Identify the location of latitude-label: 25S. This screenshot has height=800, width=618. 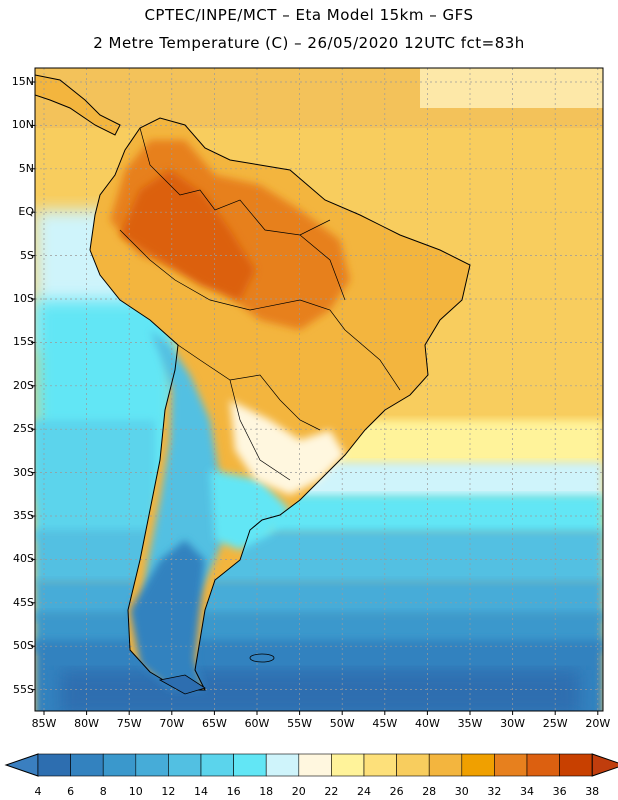
(23, 429).